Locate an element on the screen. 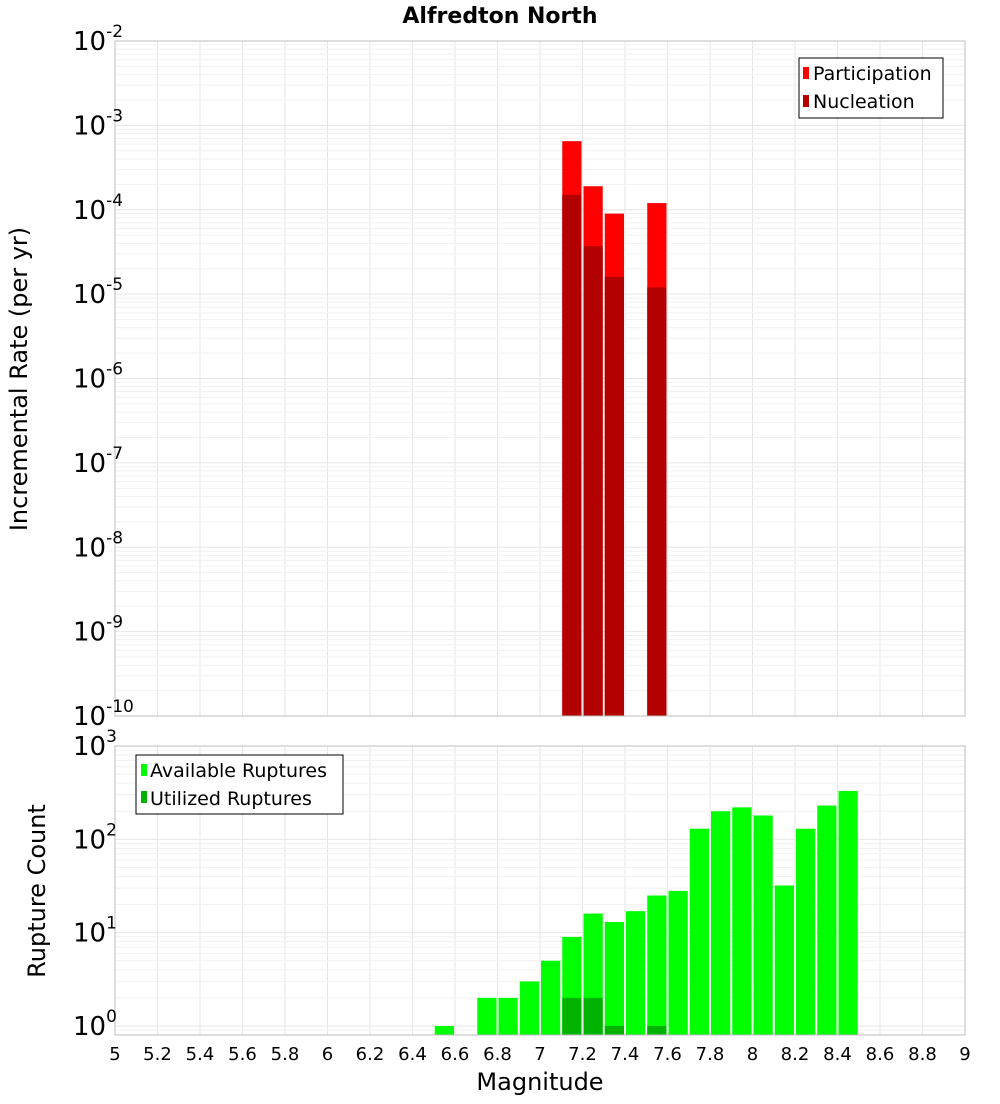 The image size is (1000, 1104). x-tick-label: 8 is located at coordinates (752, 1054).